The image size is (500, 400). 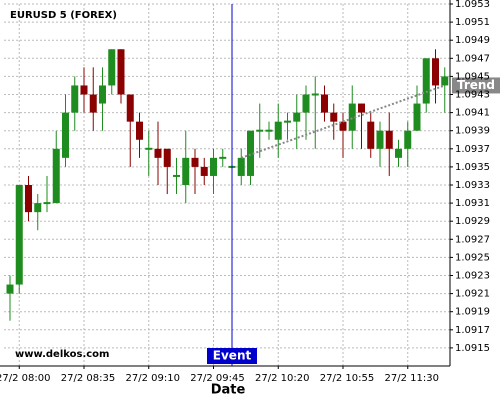 What do you see at coordinates (472, 203) in the screenshot?
I see `y-tick-label: 1.0931` at bounding box center [472, 203].